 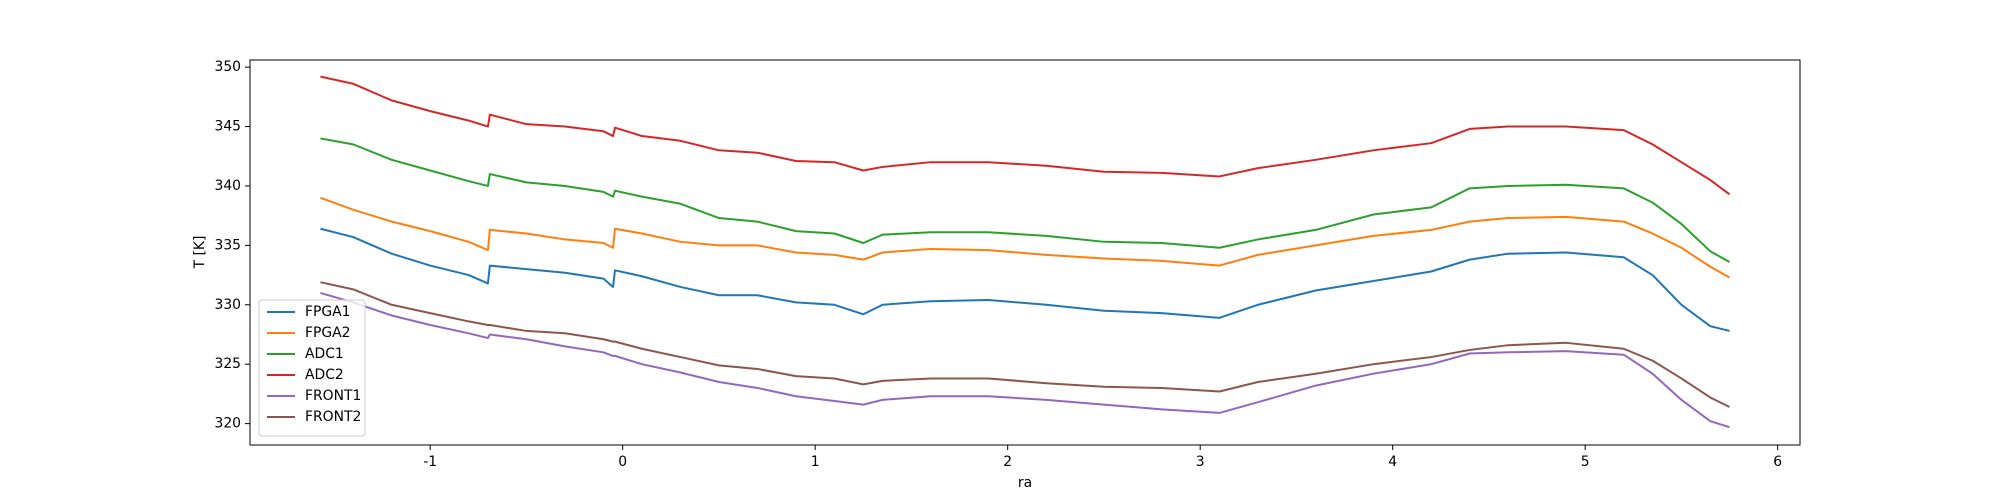 I want to click on y-tick-label: 320, so click(x=227, y=424).